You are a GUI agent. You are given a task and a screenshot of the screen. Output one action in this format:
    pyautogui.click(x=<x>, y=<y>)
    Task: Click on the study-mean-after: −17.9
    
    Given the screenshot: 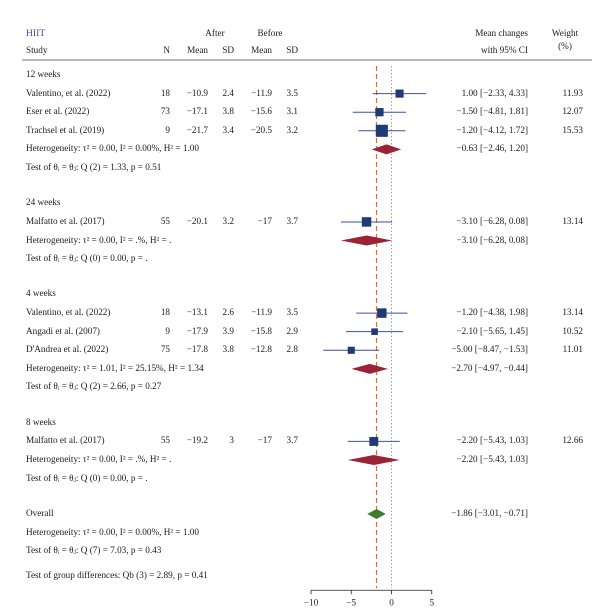 What is the action you would take?
    pyautogui.click(x=197, y=330)
    